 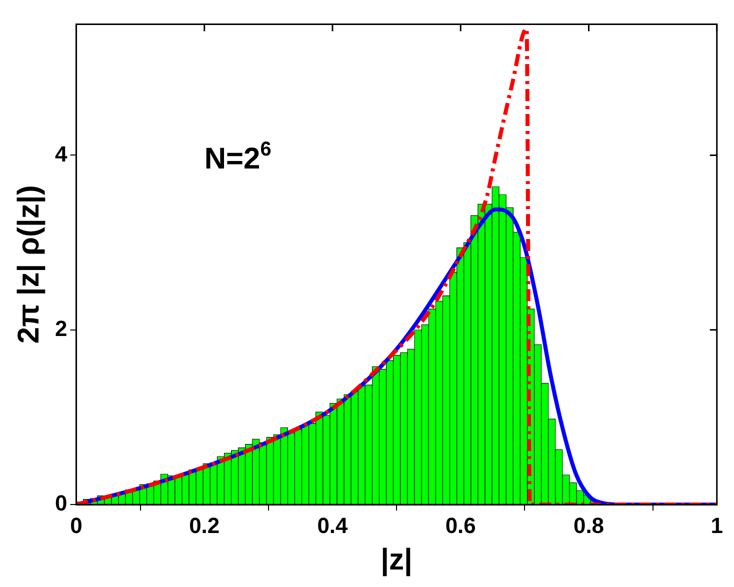 What do you see at coordinates (204, 525) in the screenshot?
I see `x-tick-label: 0.2` at bounding box center [204, 525].